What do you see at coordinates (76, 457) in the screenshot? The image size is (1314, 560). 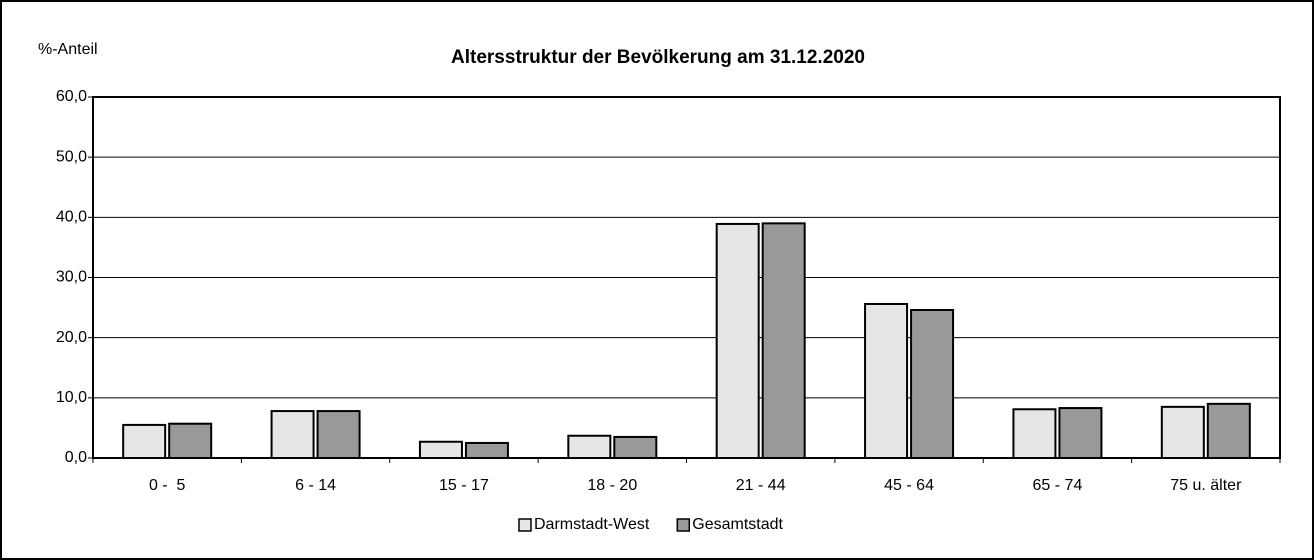 I see `y-tick-label: 0,0` at bounding box center [76, 457].